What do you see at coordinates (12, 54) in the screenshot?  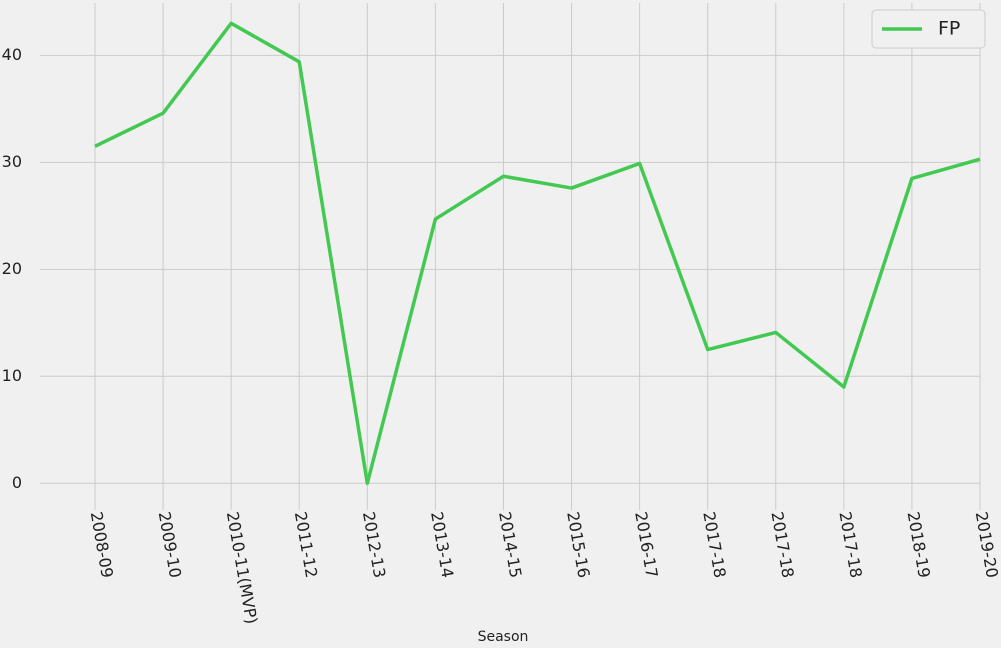 I see `y-tick-label: 40` at bounding box center [12, 54].